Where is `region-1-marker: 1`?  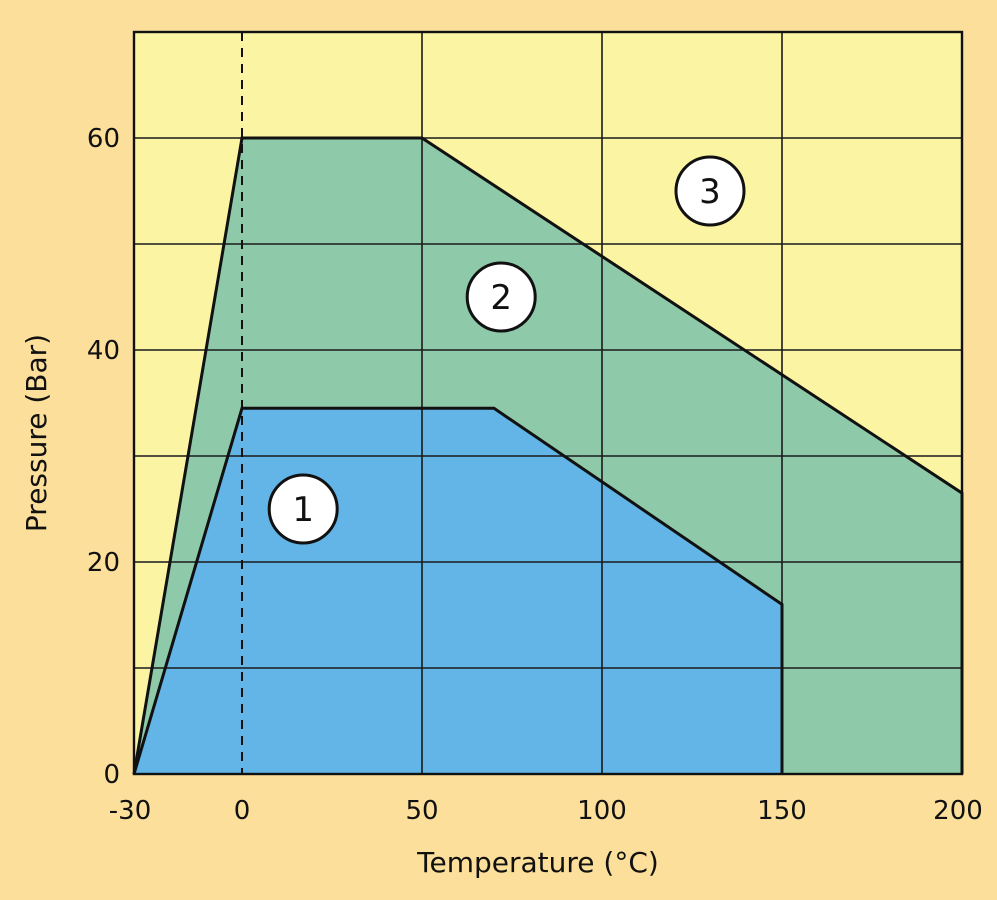 region-1-marker: 1 is located at coordinates (303, 509).